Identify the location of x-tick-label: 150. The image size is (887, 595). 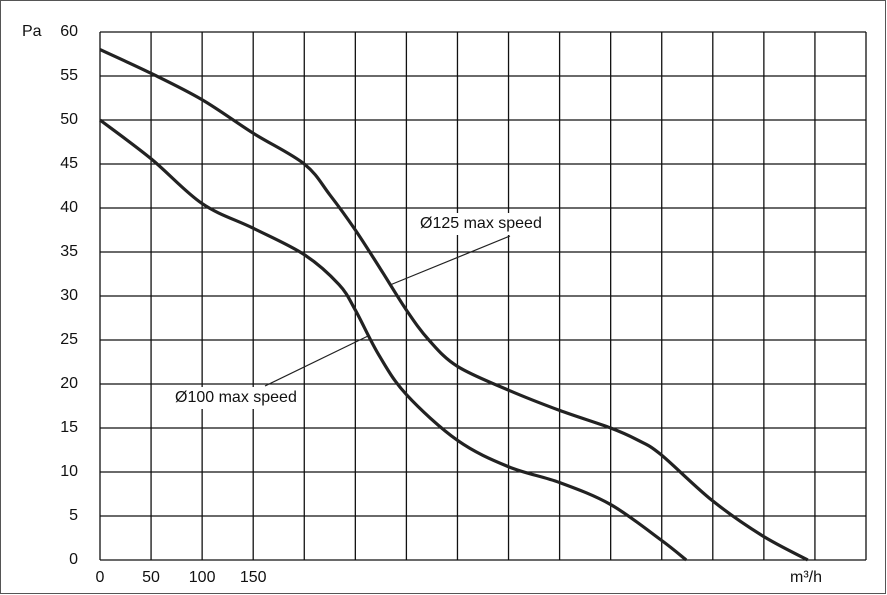
(253, 577).